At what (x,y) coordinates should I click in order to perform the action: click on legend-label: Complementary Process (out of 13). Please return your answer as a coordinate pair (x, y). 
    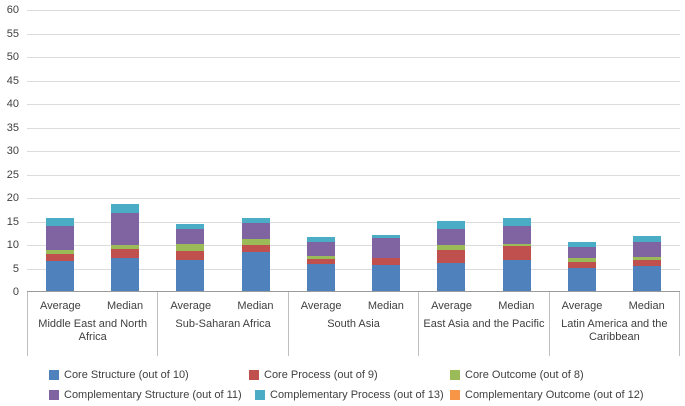
    Looking at the image, I should click on (357, 394).